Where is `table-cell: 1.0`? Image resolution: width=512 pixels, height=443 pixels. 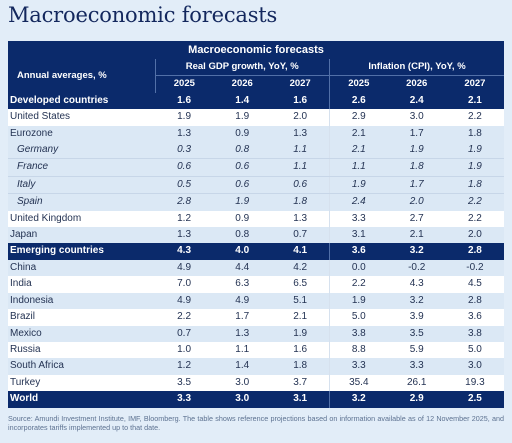 table-cell: 1.0 is located at coordinates (184, 349).